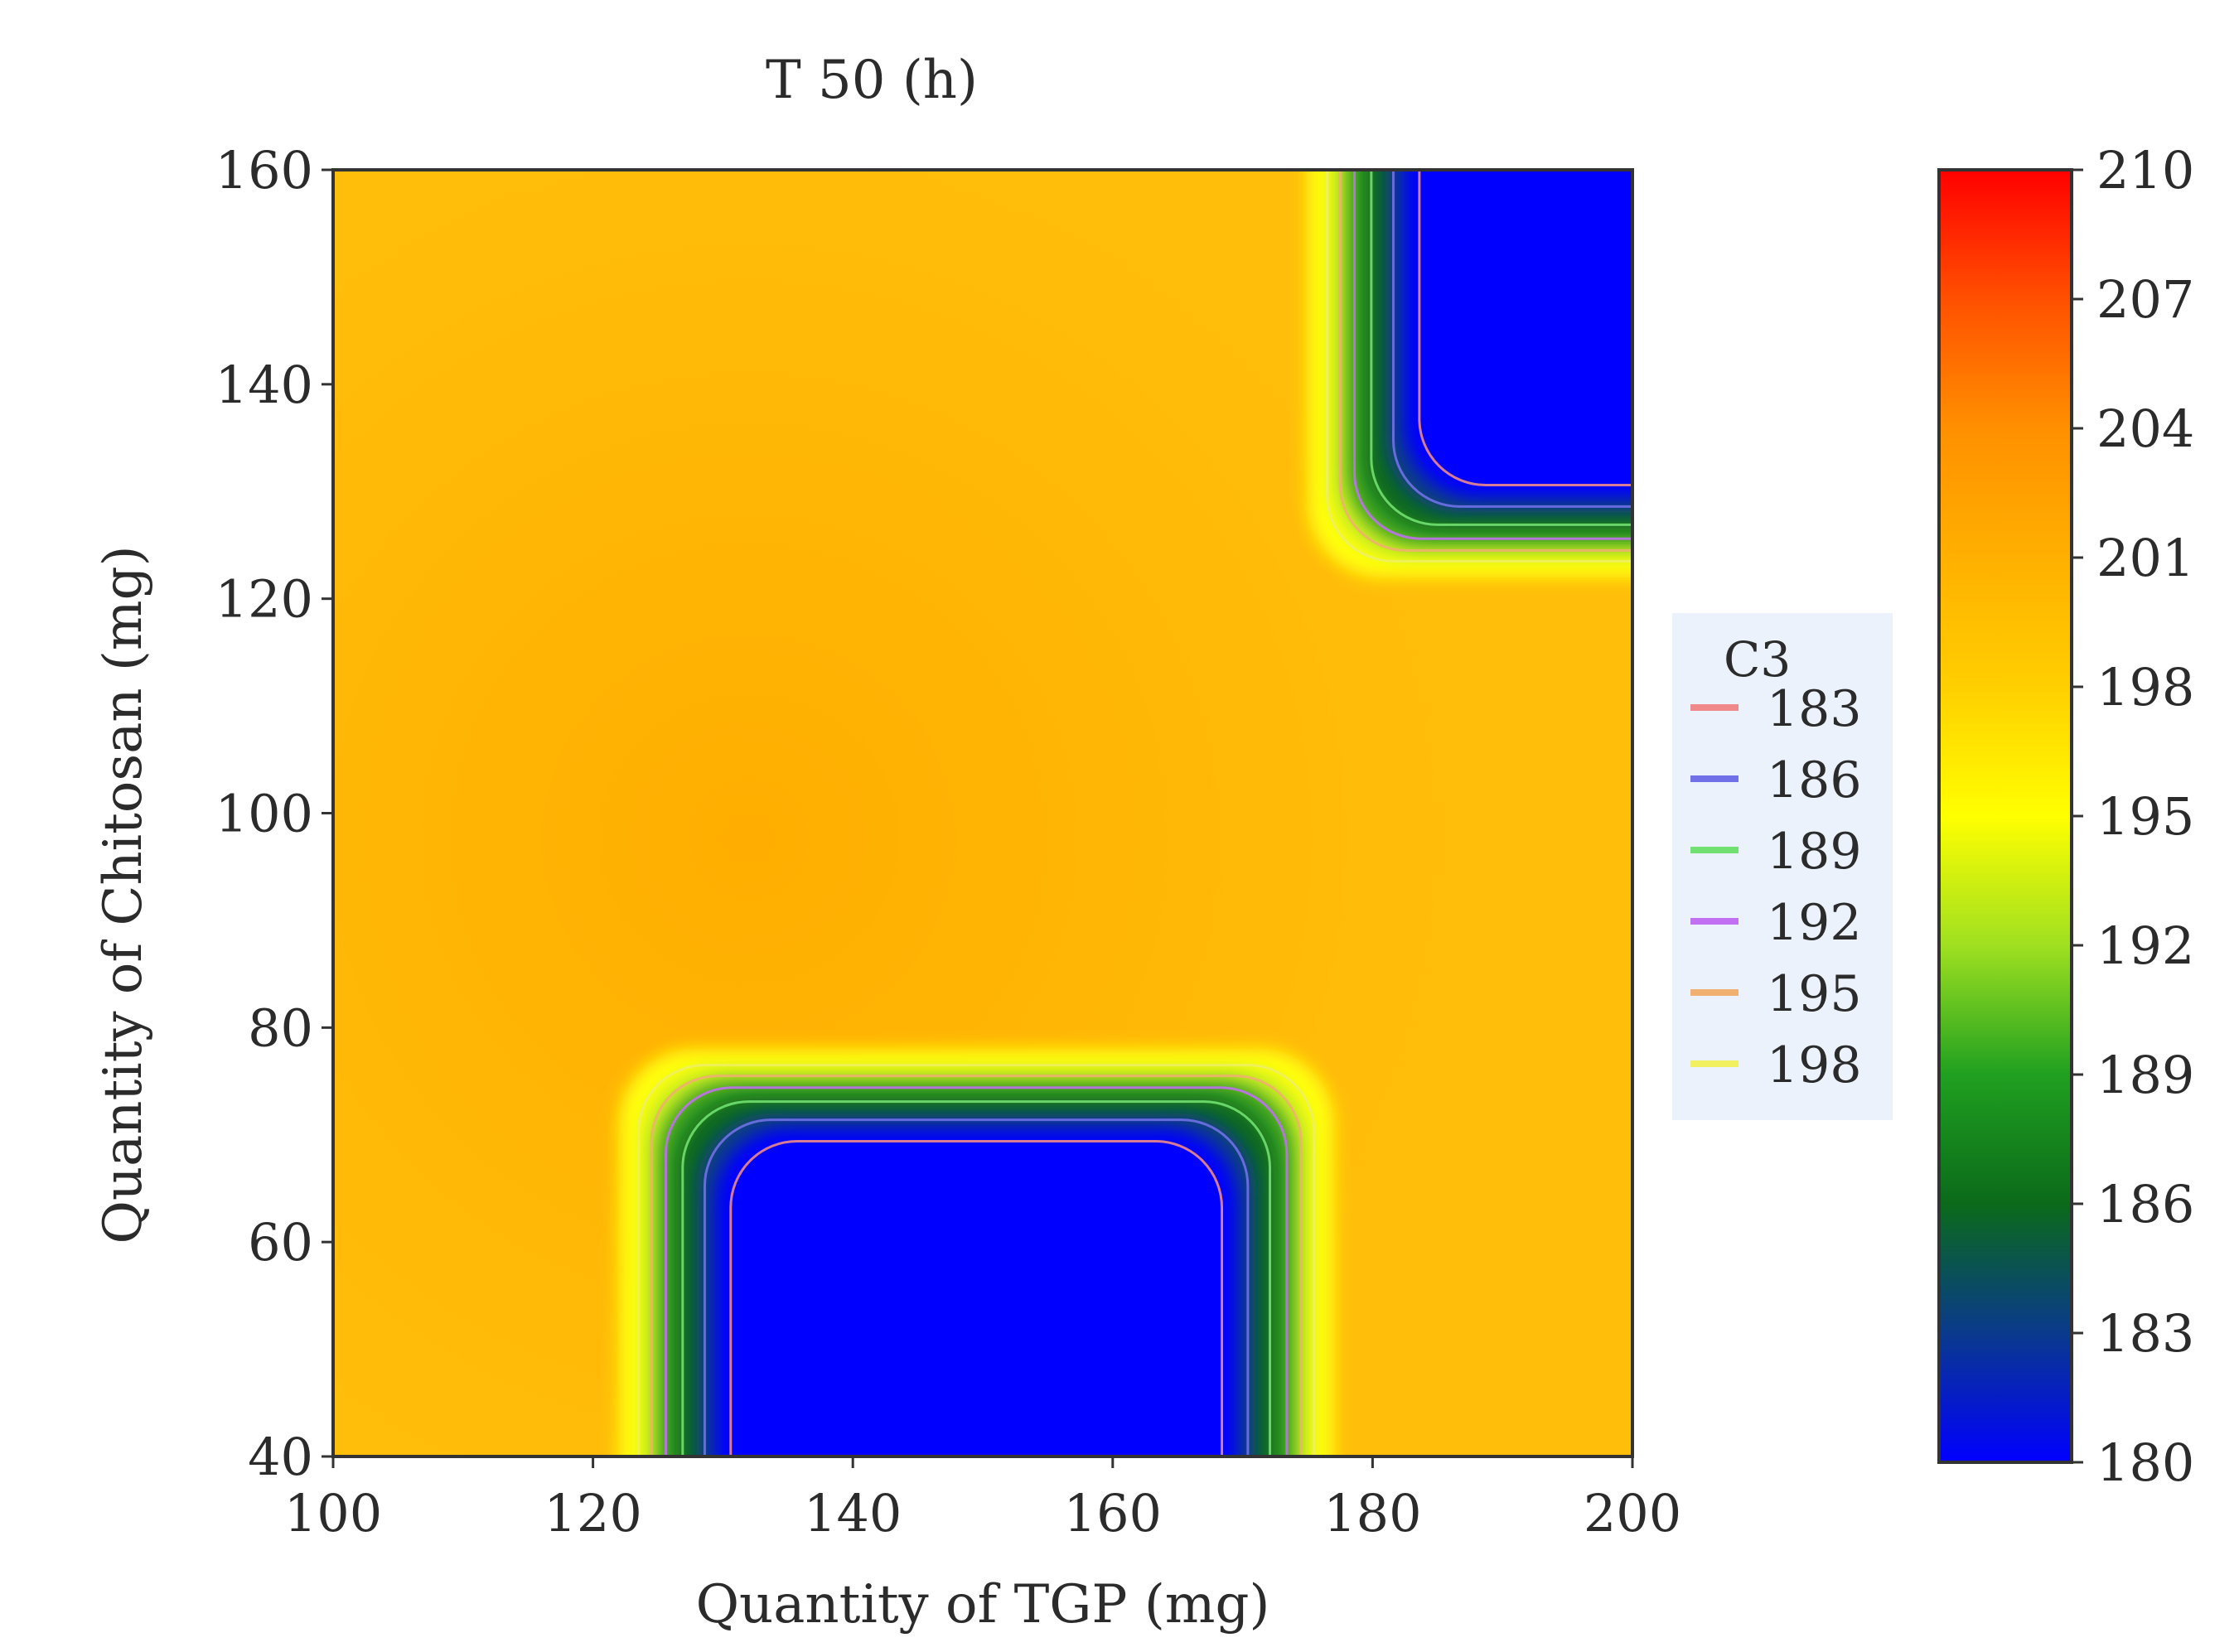 The height and width of the screenshot is (1652, 2239). What do you see at coordinates (1757, 659) in the screenshot?
I see `legend-title: C3` at bounding box center [1757, 659].